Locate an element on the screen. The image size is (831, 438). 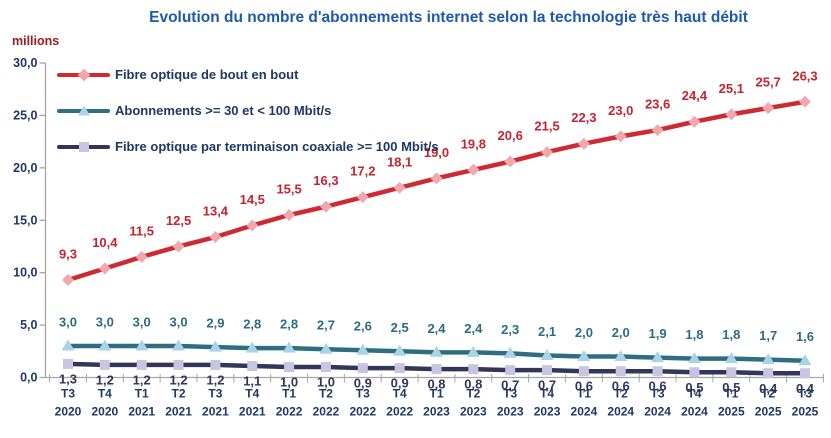
square-icon is located at coordinates (83, 146).